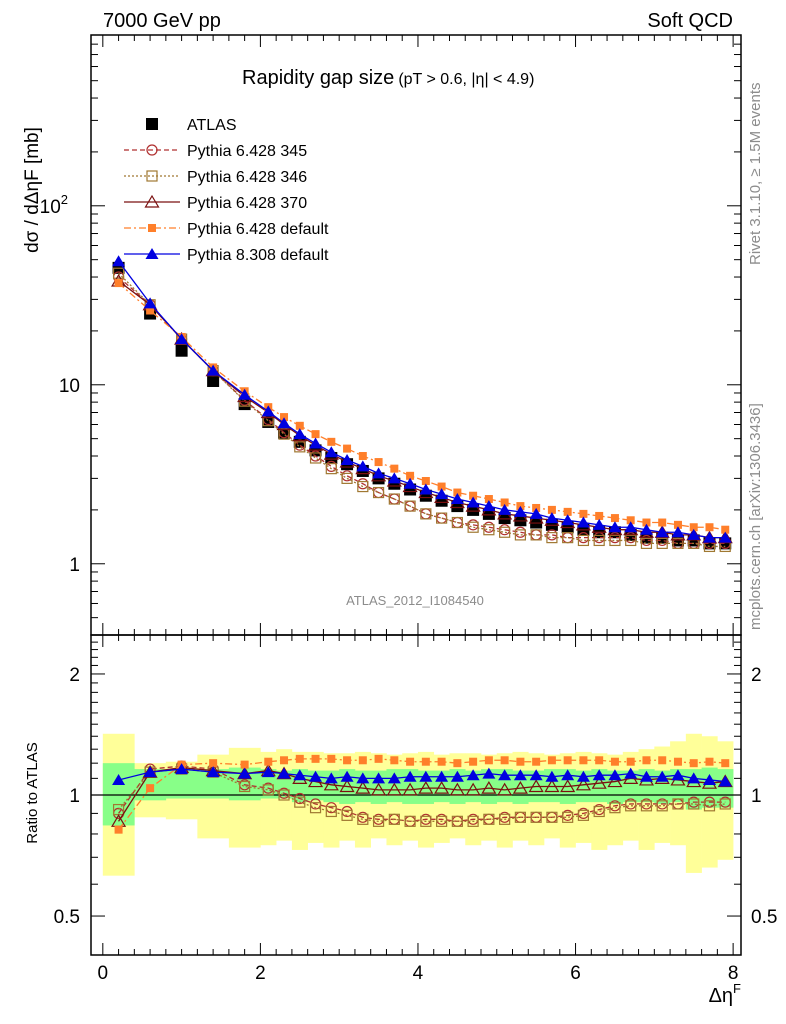  Describe the element at coordinates (690, 21) in the screenshot. I see `header-right: Soft QCD` at that location.